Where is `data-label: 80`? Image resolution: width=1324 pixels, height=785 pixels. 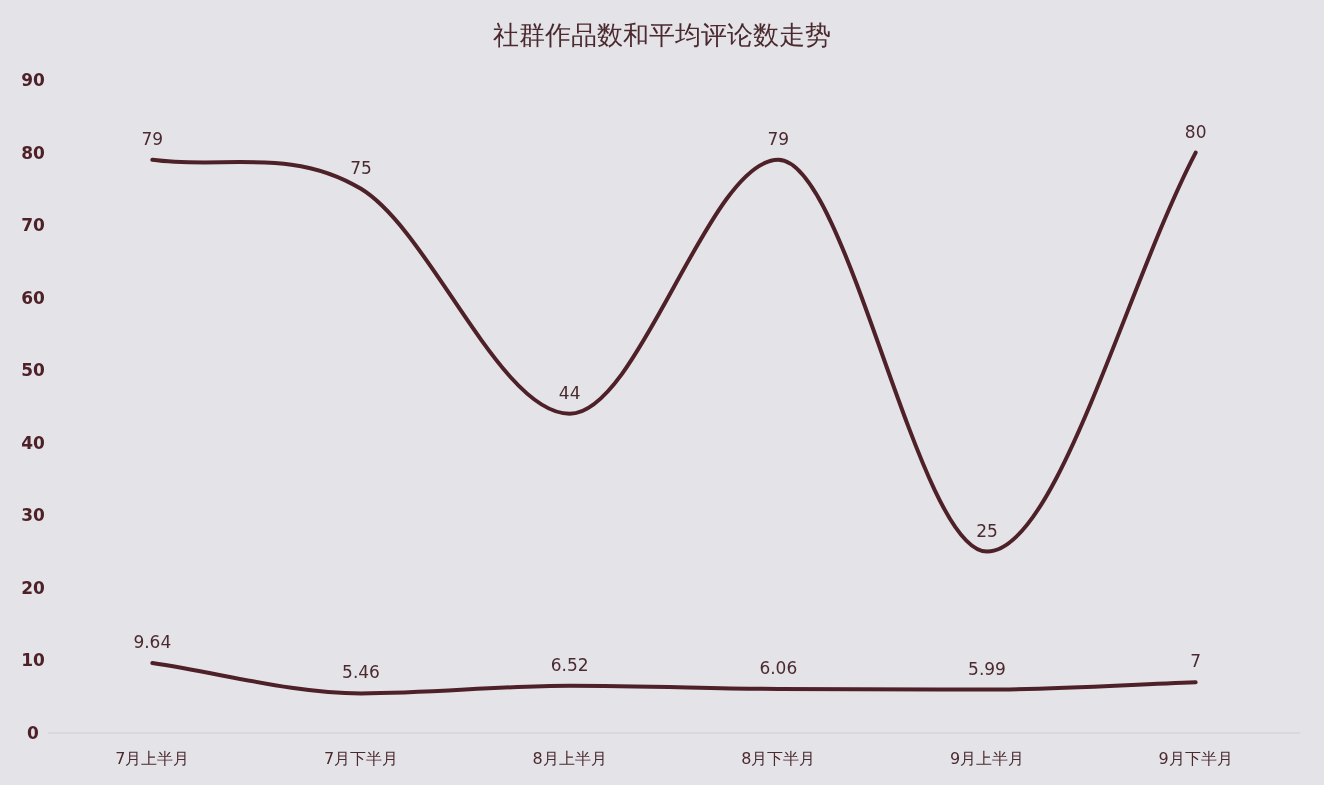
data-label: 80 is located at coordinates (1195, 131).